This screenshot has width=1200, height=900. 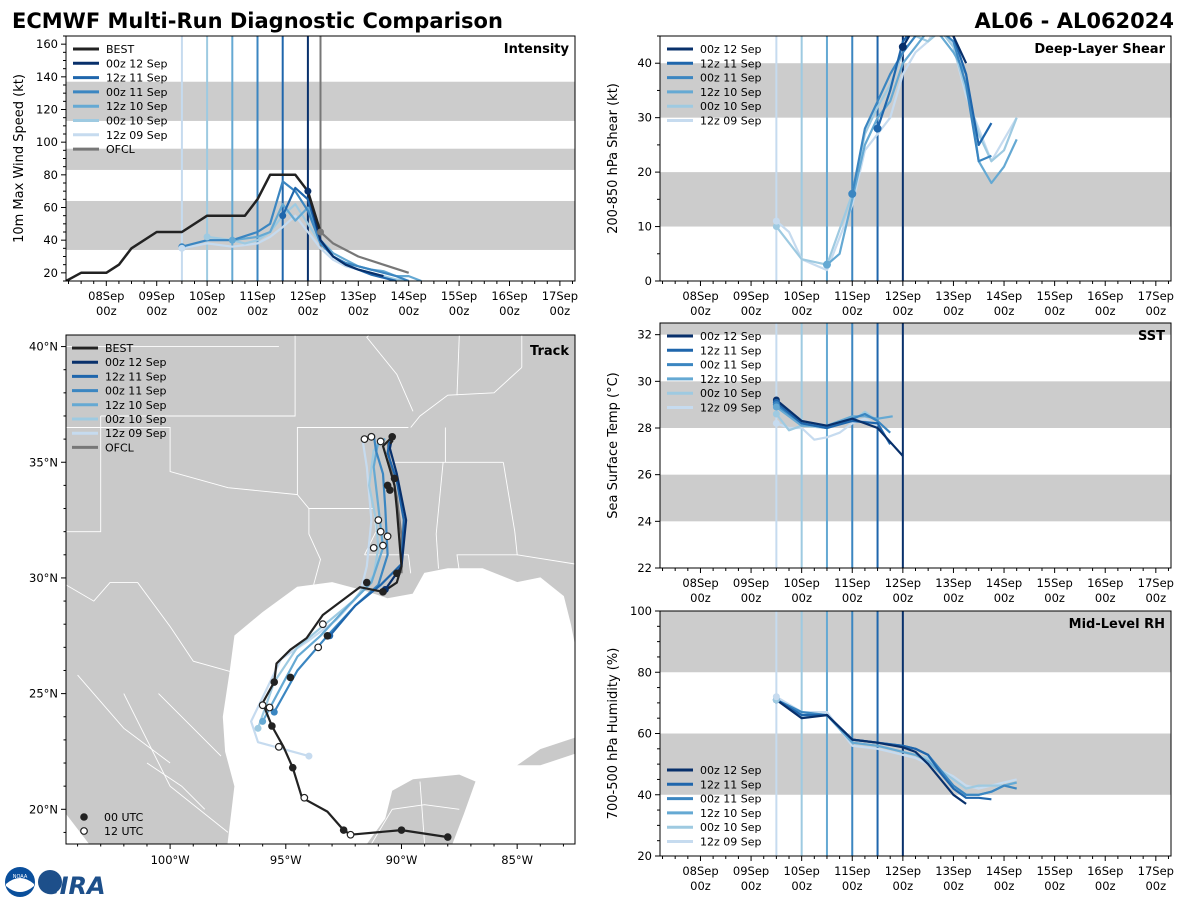 I want to click on lat-tick-label: 25°N, so click(x=43, y=694).